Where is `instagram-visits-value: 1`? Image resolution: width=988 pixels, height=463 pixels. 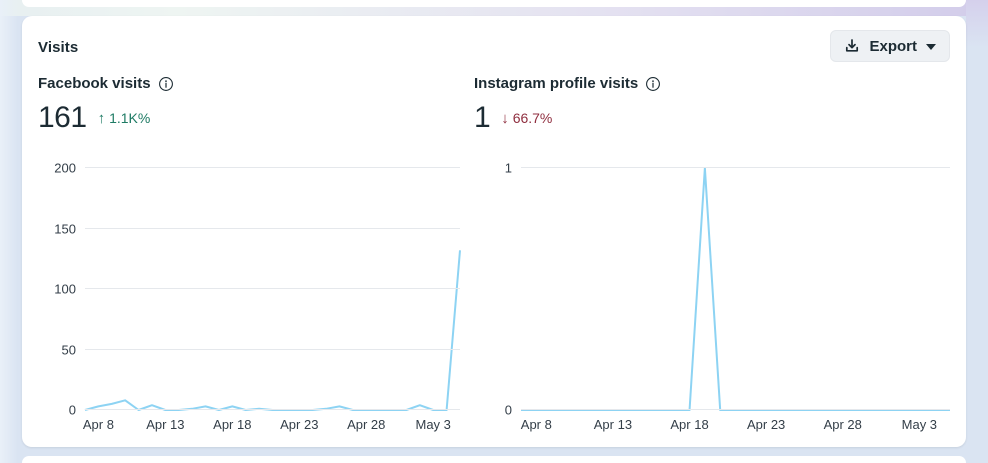 instagram-visits-value: 1 is located at coordinates (482, 117).